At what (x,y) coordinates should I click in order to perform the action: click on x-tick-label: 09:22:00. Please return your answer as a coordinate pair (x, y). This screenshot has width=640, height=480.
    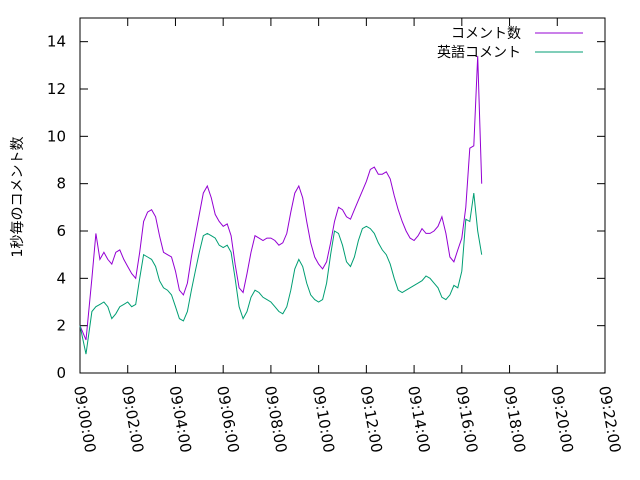
    Looking at the image, I should click on (609, 419).